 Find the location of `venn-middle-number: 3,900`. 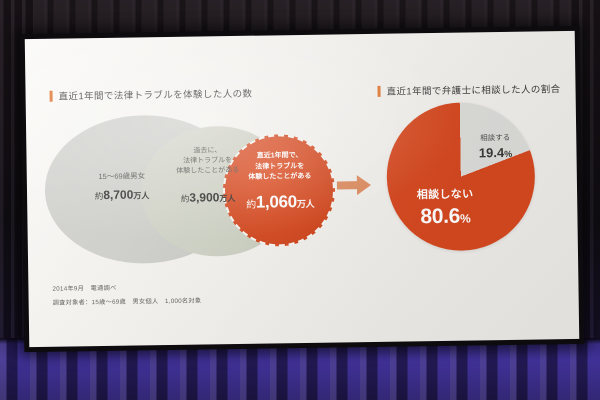

venn-middle-number: 3,900 is located at coordinates (204, 198).